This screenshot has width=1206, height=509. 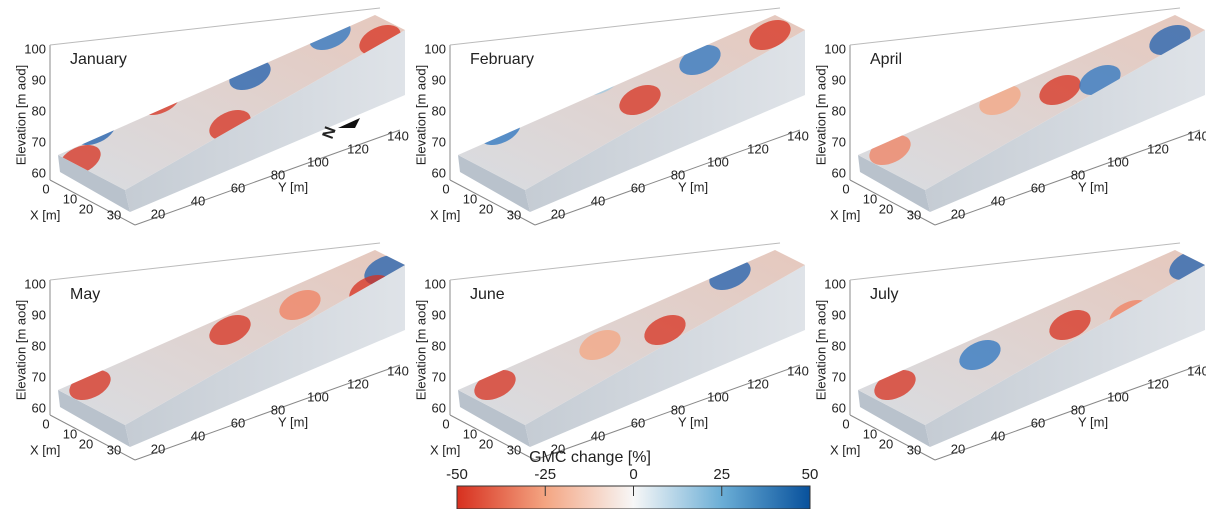 What do you see at coordinates (998, 200) in the screenshot?
I see `y-tick-label: 40` at bounding box center [998, 200].